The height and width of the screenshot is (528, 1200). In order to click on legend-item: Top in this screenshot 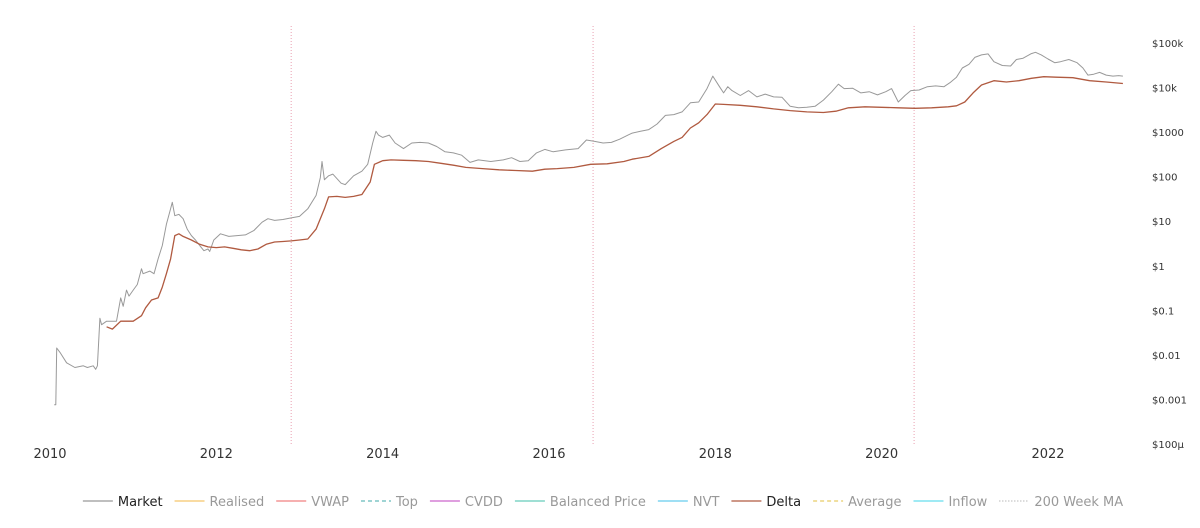, I will do `click(389, 502)`.